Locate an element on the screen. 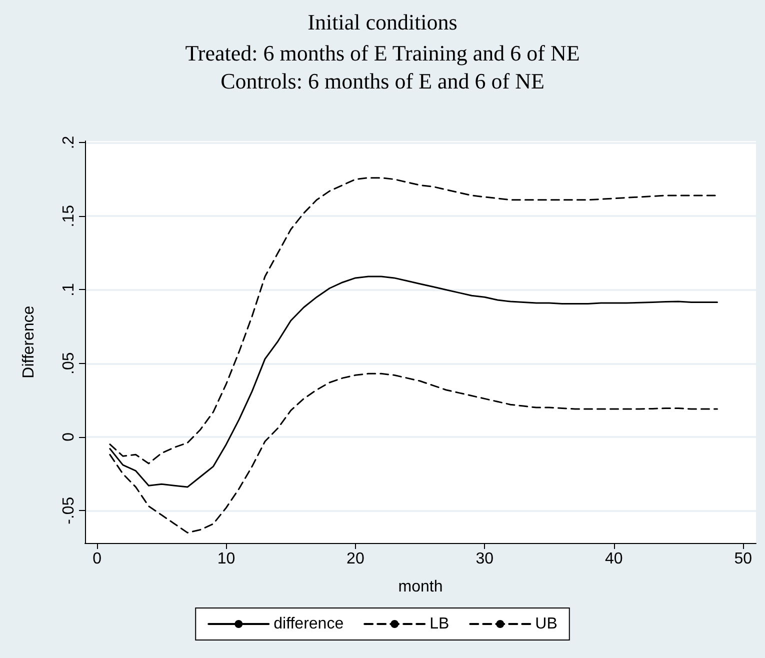 Image resolution: width=765 pixels, height=658 pixels. x-tick-label: 0 is located at coordinates (97, 559).